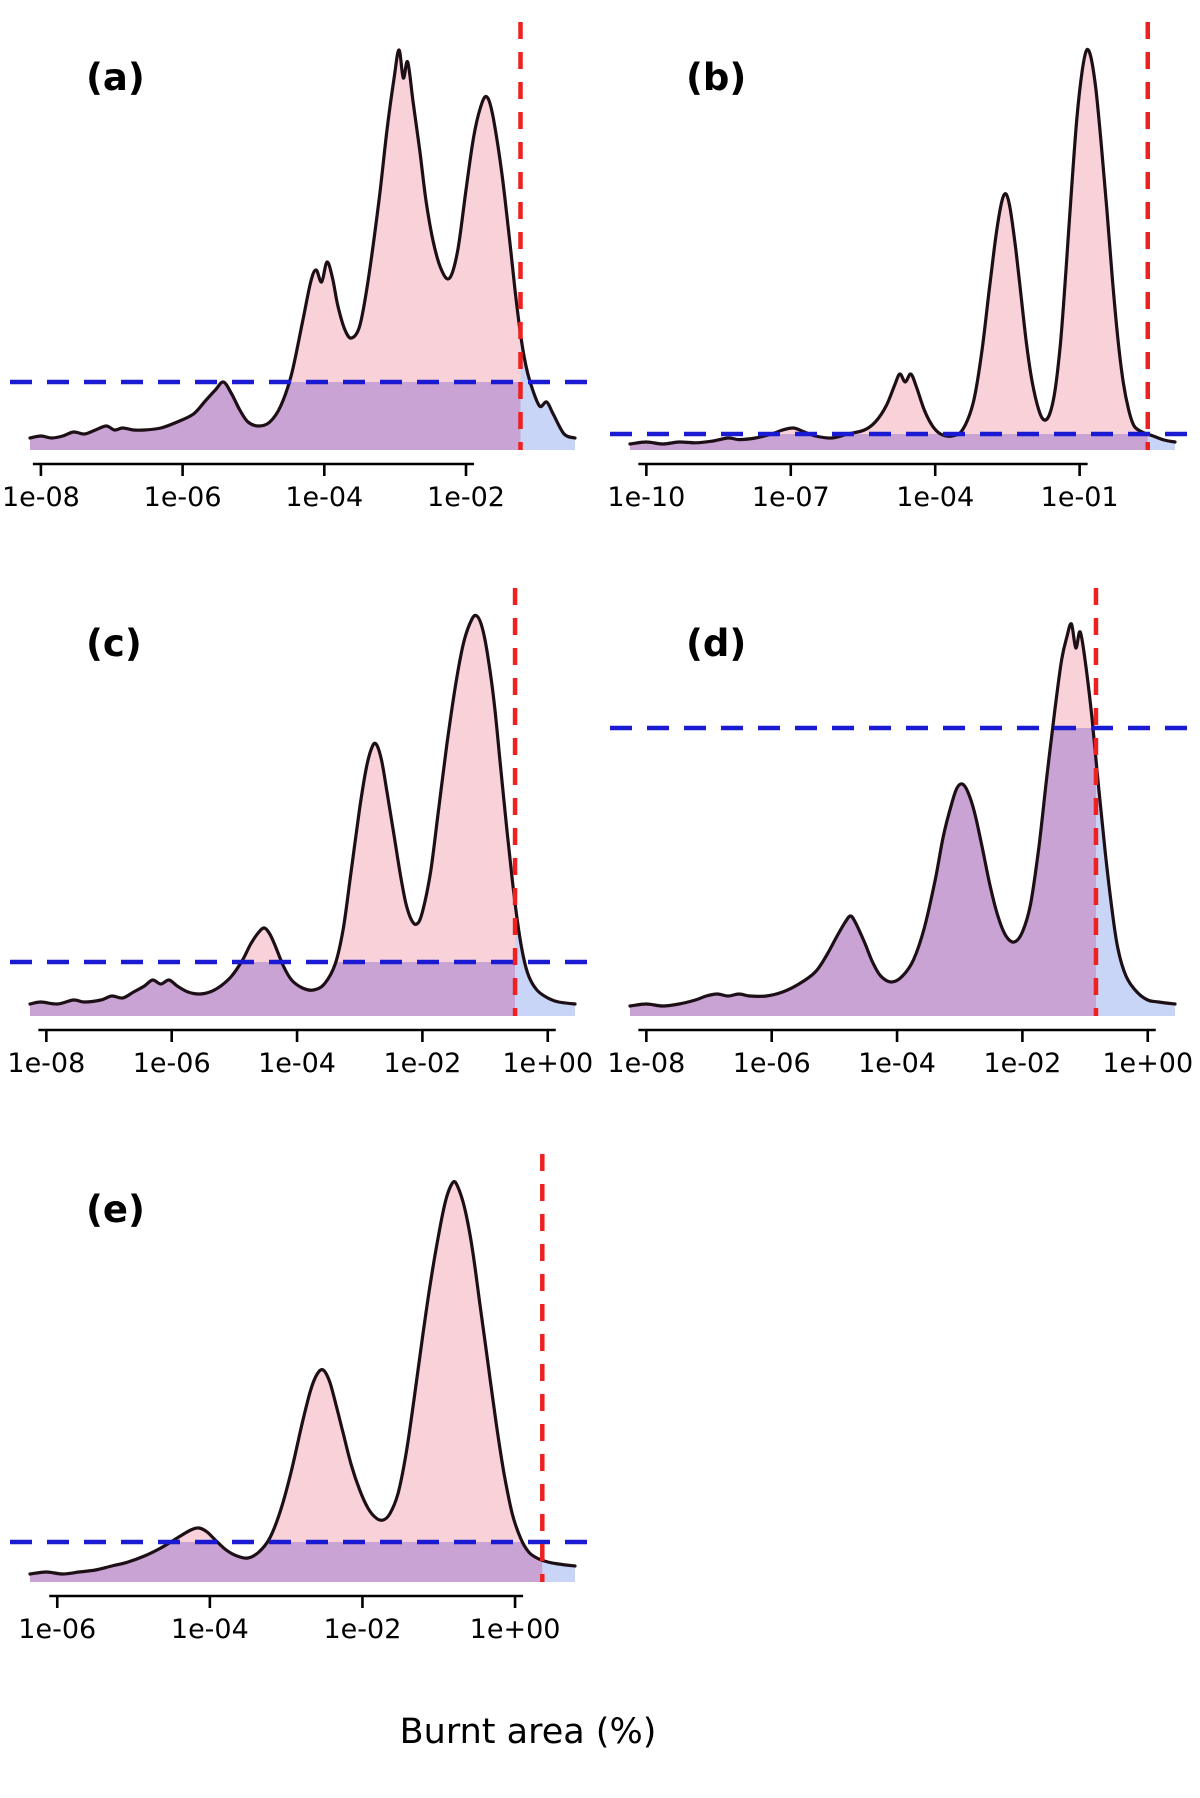  I want to click on panel-b-plot: 1e-10 1e-07 1e-04 1e-01, so click(901, 267).